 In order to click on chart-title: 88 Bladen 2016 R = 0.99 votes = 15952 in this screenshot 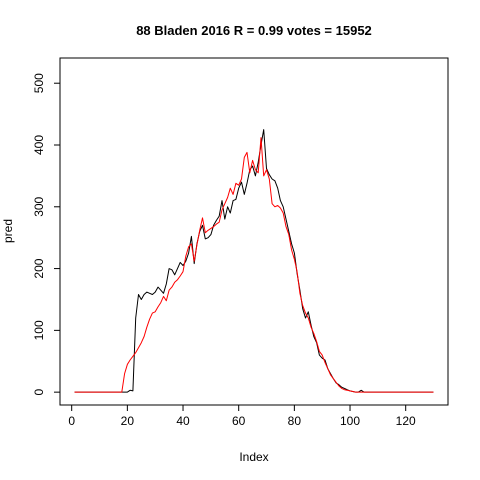, I will do `click(254, 30)`.